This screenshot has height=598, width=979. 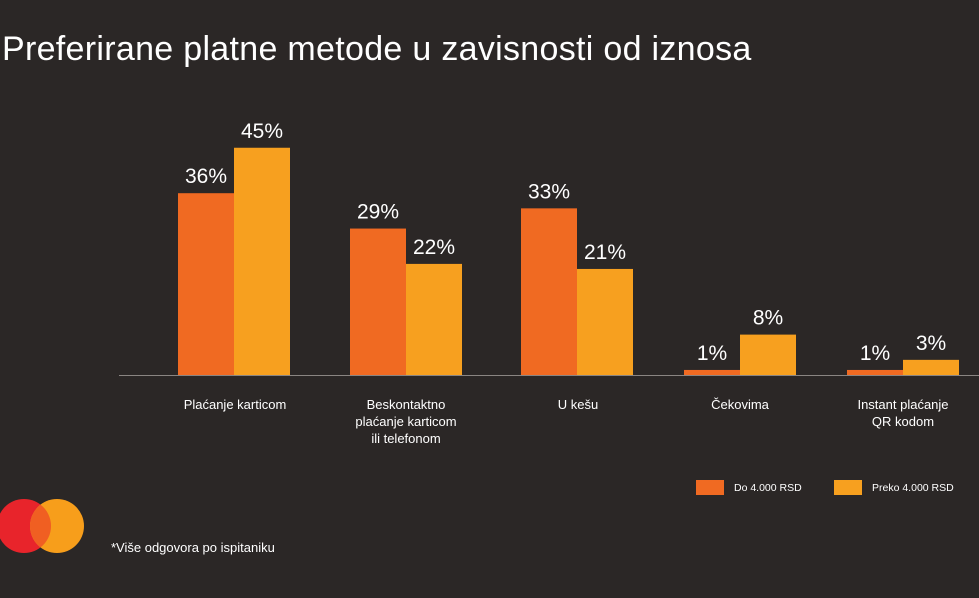 What do you see at coordinates (931, 343) in the screenshot?
I see `data-label-series-2-cat-5: 3%` at bounding box center [931, 343].